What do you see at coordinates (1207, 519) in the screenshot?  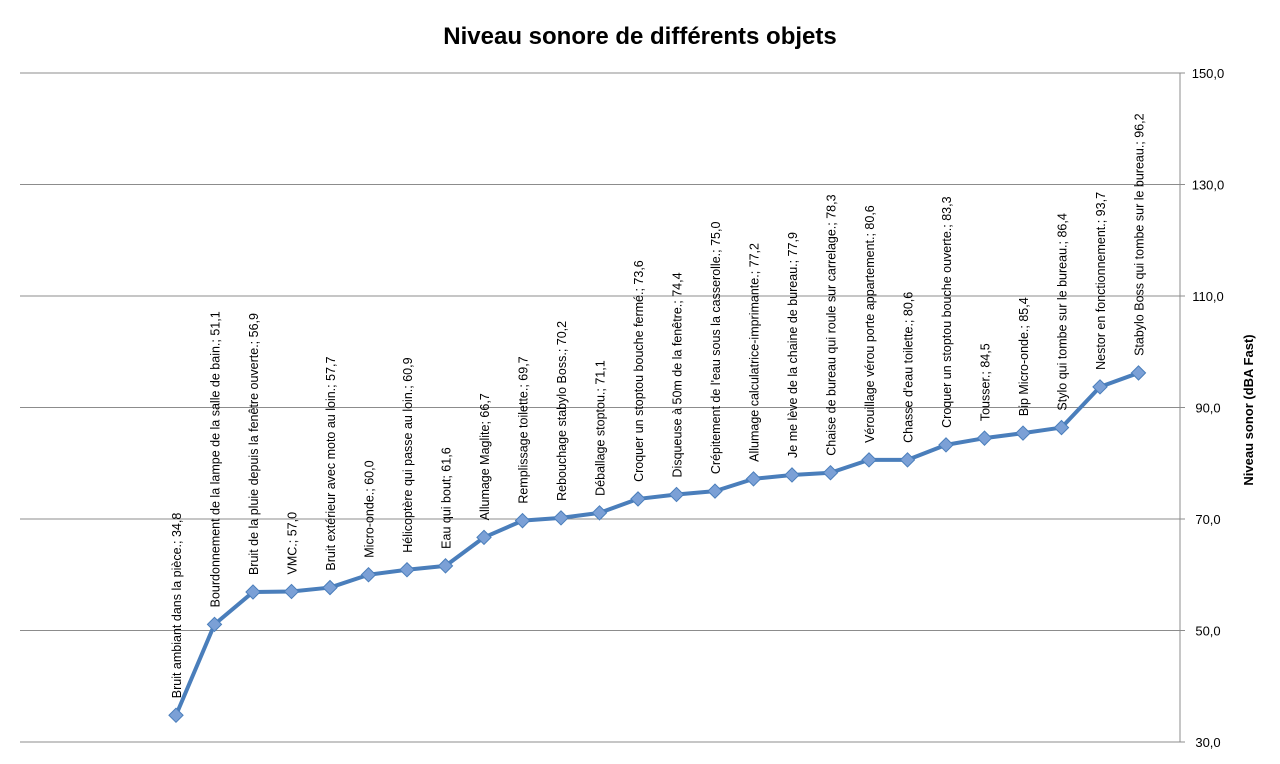 I see `y-tick-label: 70,0` at bounding box center [1207, 519].